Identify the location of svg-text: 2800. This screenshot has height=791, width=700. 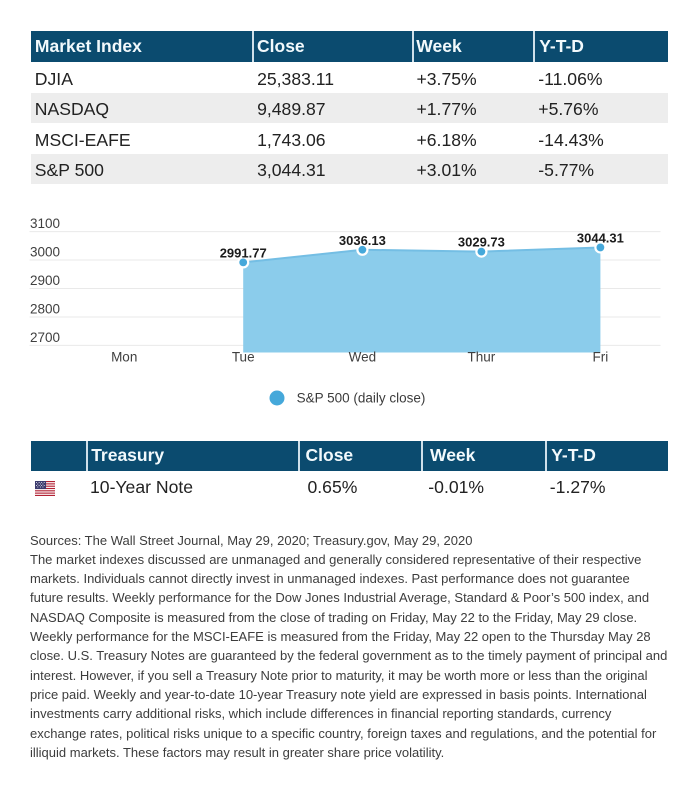
(45, 308).